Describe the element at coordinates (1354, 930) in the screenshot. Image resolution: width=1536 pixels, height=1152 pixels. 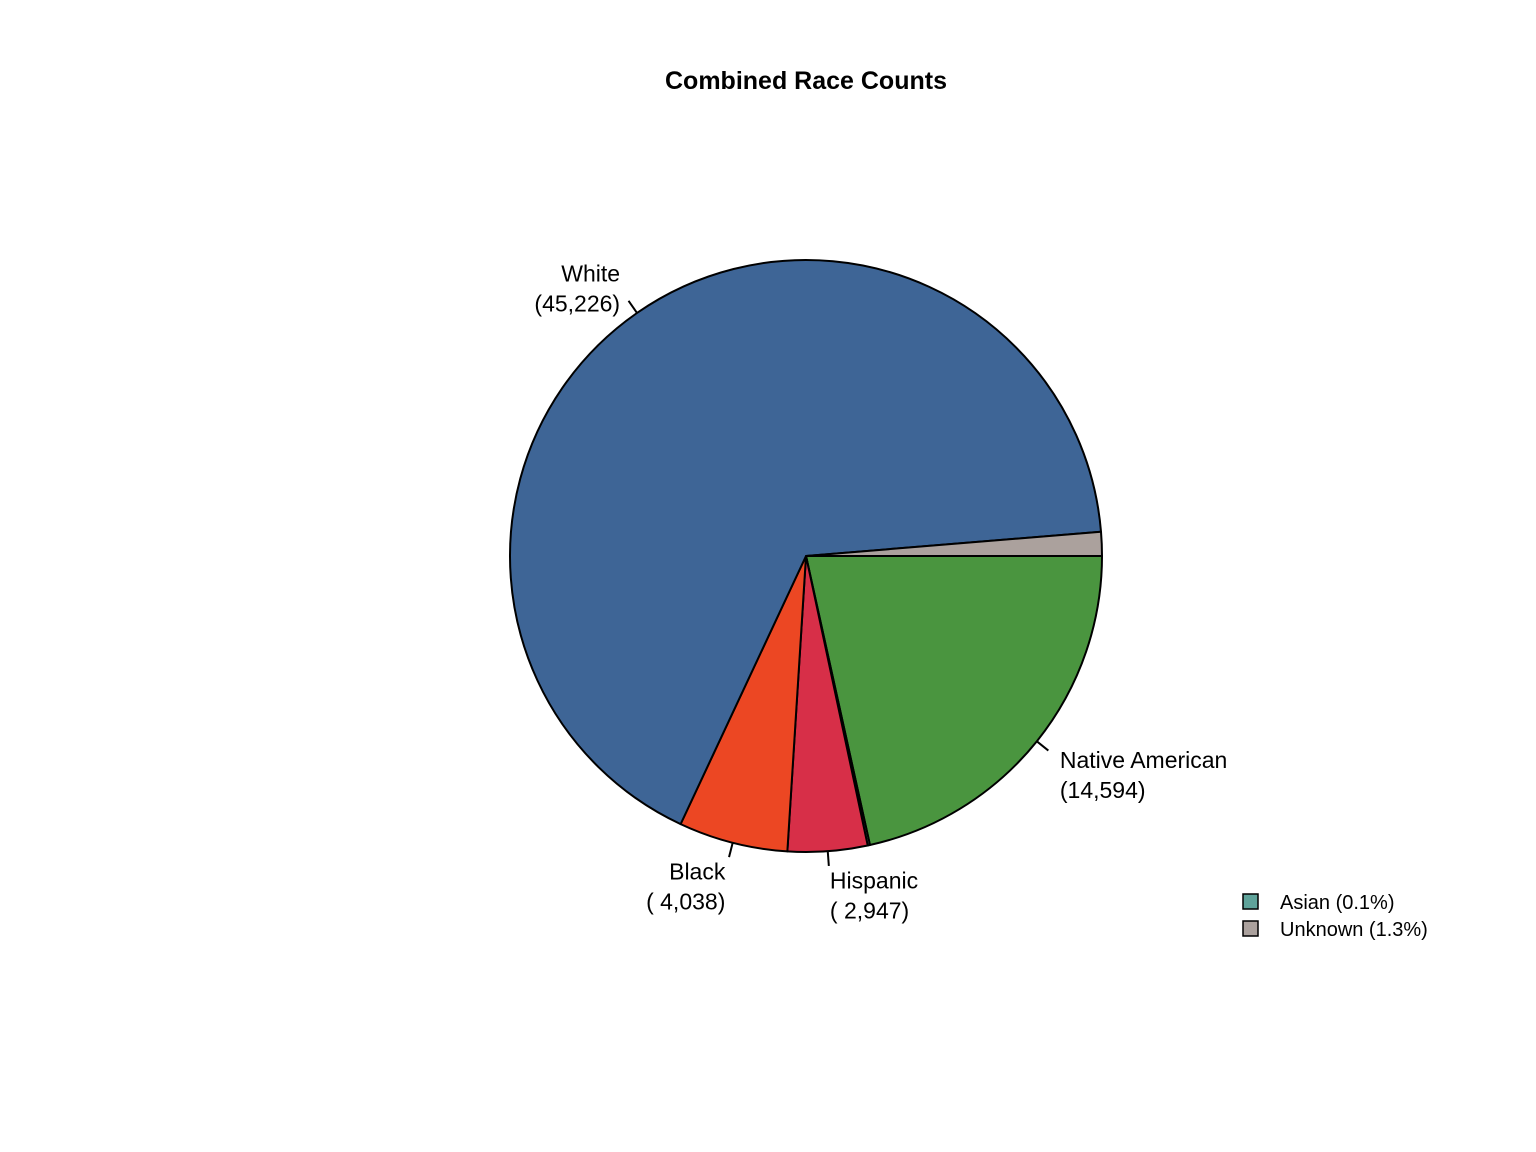
I see `legend-label-1: Unknown (1.3%)` at that location.